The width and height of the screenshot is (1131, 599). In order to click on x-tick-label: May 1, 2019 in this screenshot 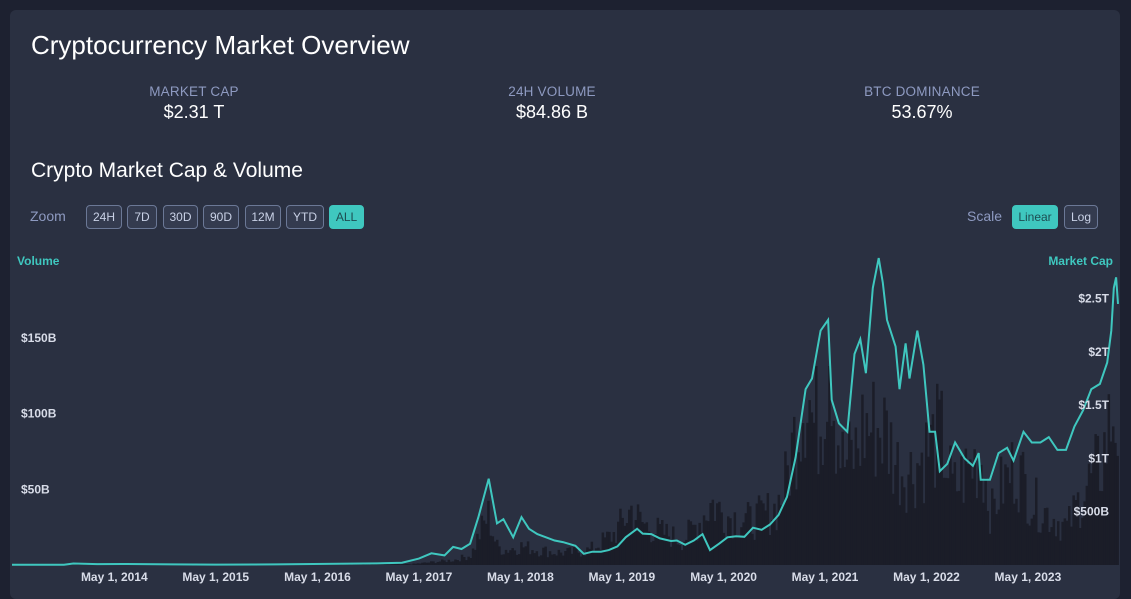, I will do `click(621, 577)`.